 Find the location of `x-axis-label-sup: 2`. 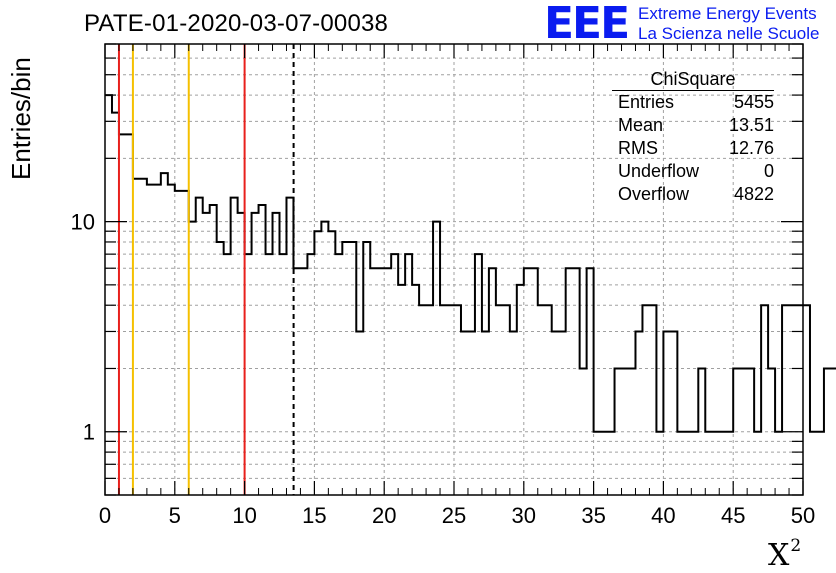

x-axis-label-sup: 2 is located at coordinates (796, 546).